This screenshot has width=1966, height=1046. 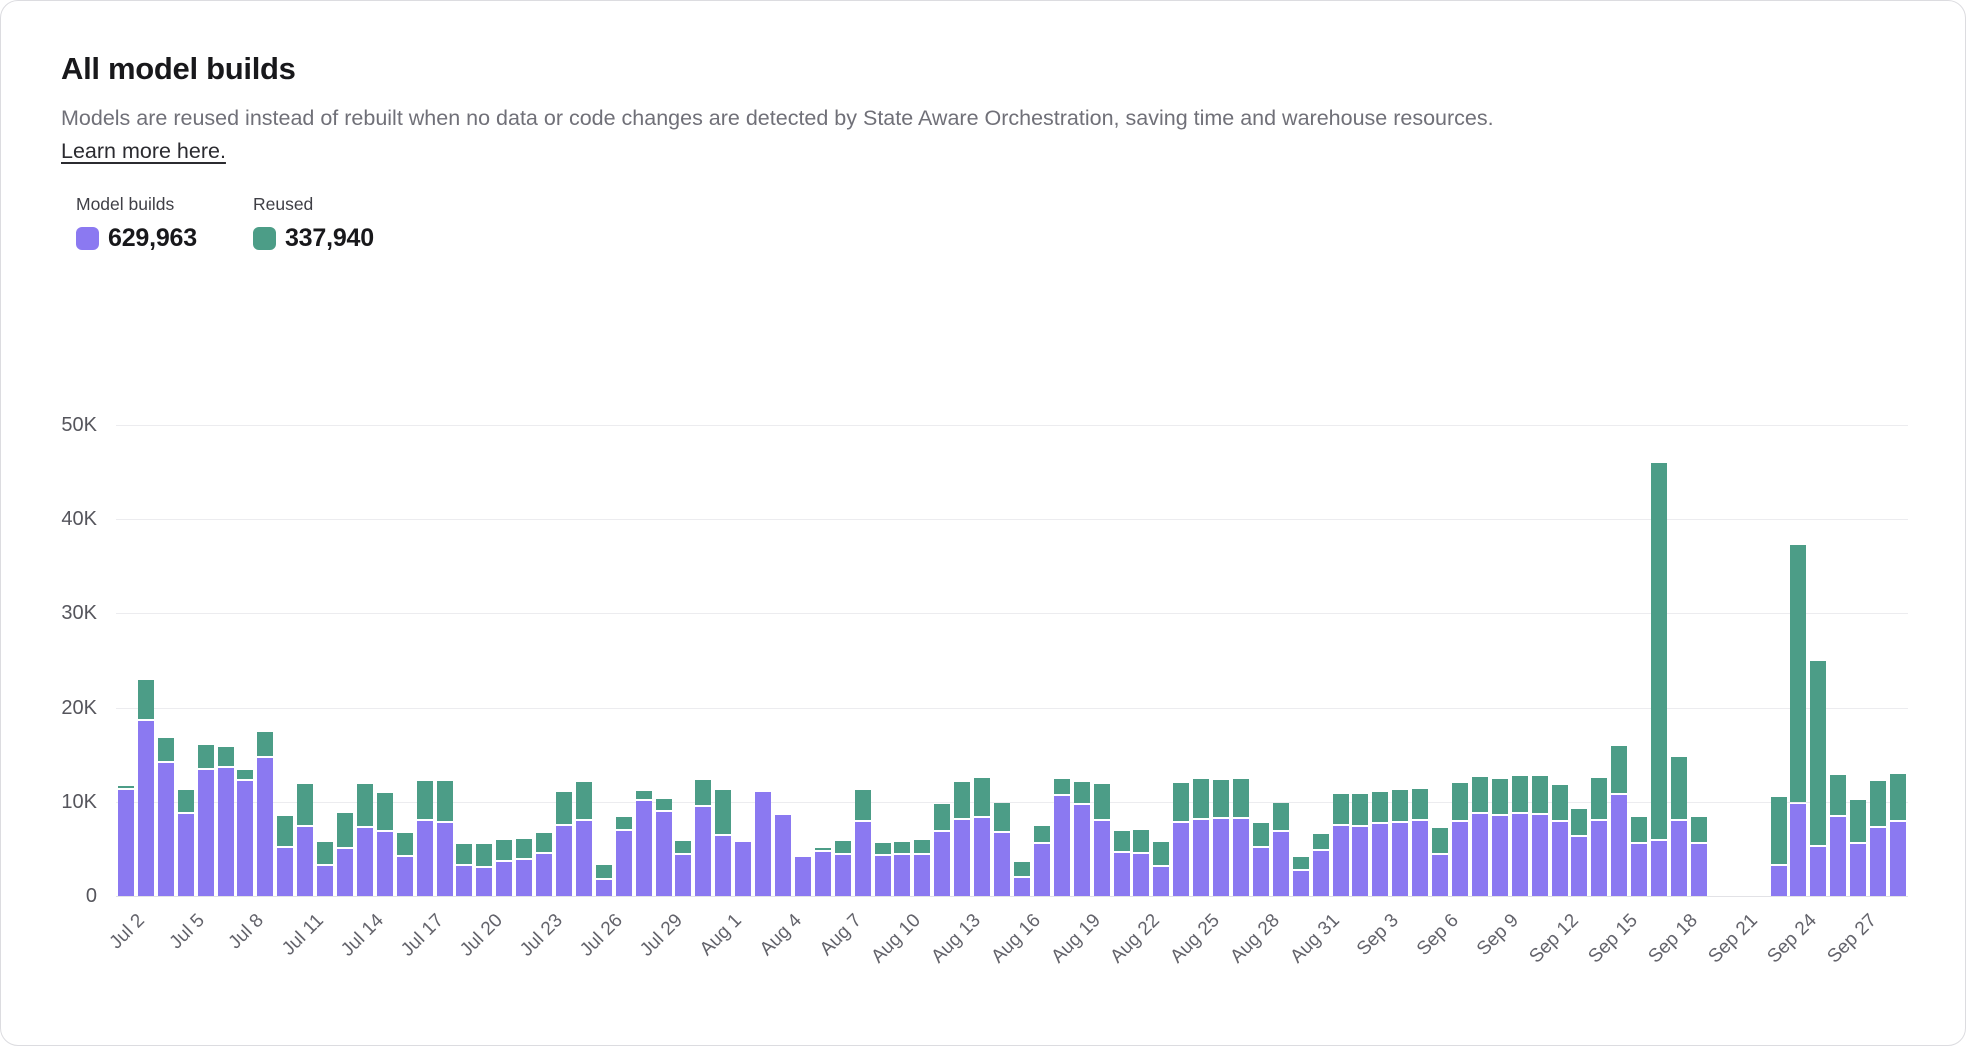 What do you see at coordinates (721, 935) in the screenshot?
I see `x-axis-label: Aug 1` at bounding box center [721, 935].